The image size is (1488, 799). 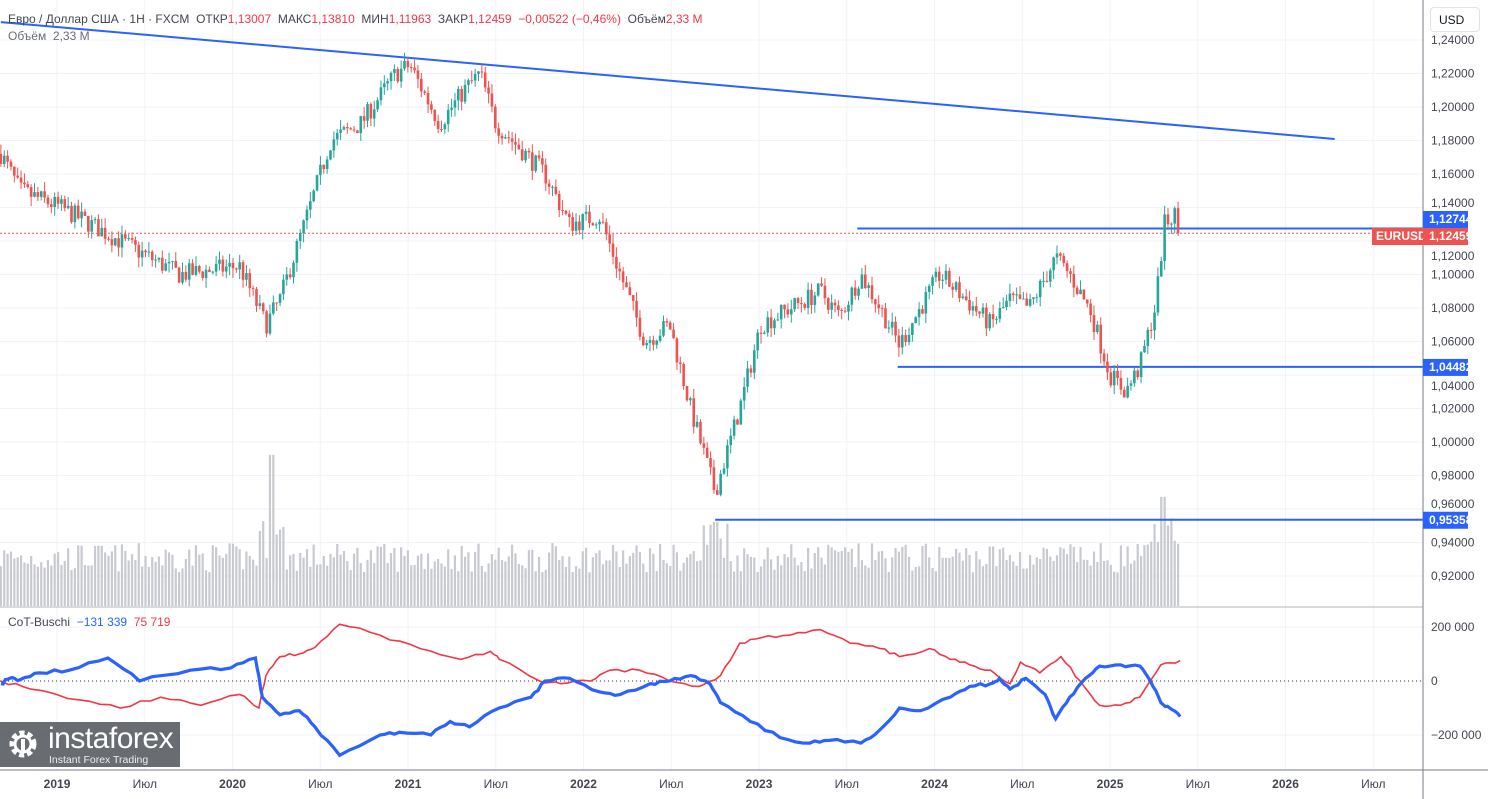 I want to click on cot-legend: CoT-Buschi −131 339 75 719, so click(x=89, y=622).